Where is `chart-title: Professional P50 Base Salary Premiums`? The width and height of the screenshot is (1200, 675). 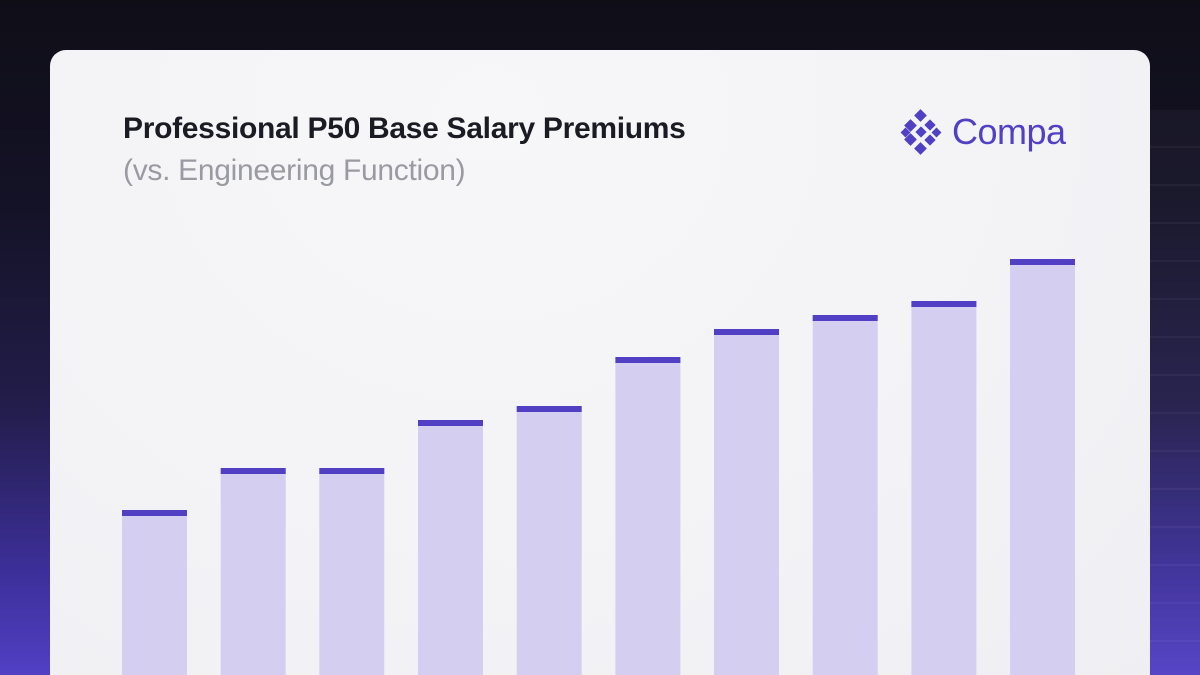 chart-title: Professional P50 Base Salary Premiums is located at coordinates (404, 128).